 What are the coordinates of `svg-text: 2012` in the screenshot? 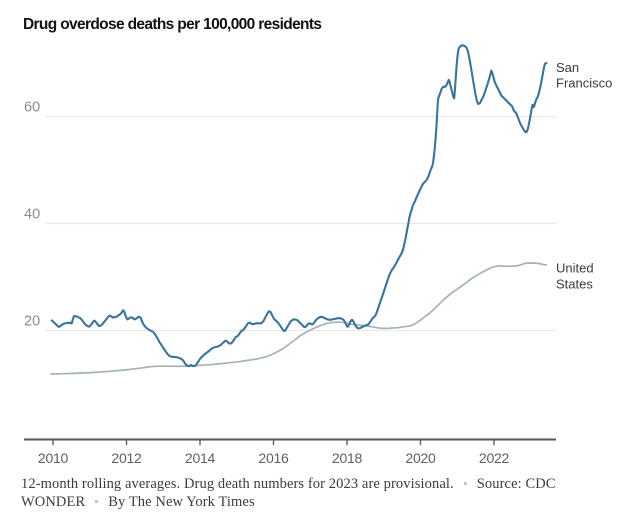 It's located at (126, 458).